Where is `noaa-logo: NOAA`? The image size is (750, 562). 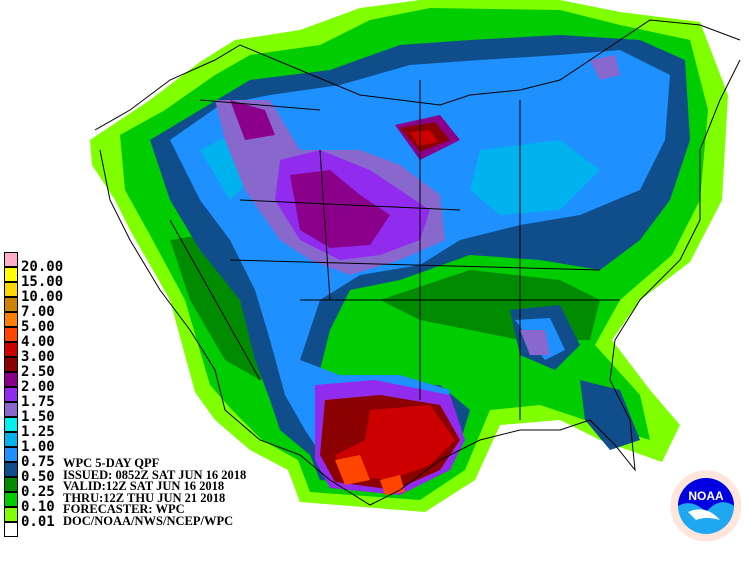
noaa-logo: NOAA is located at coordinates (706, 506).